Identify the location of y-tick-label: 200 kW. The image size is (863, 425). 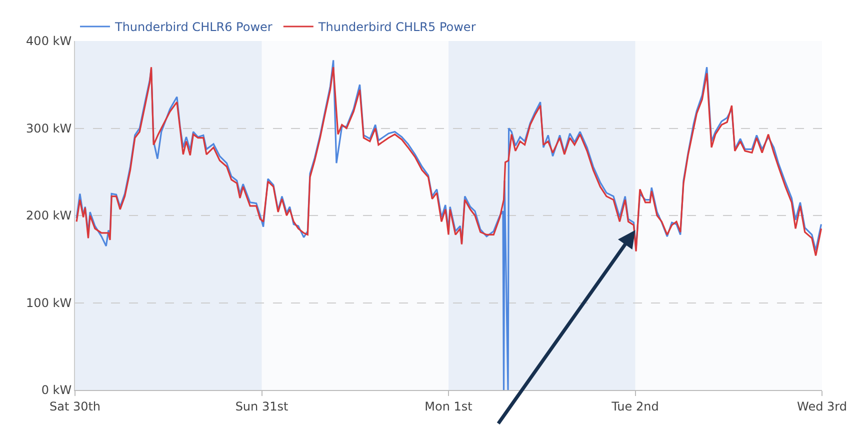
(49, 215).